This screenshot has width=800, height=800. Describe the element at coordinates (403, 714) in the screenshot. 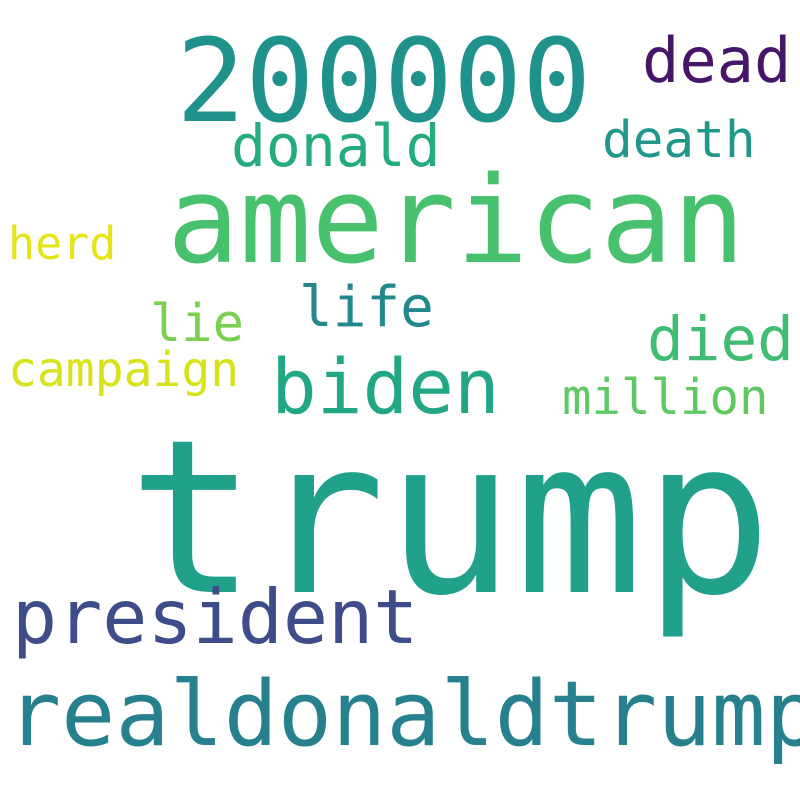

I see `word-realdonaldtrump: realdonaldtrump` at that location.